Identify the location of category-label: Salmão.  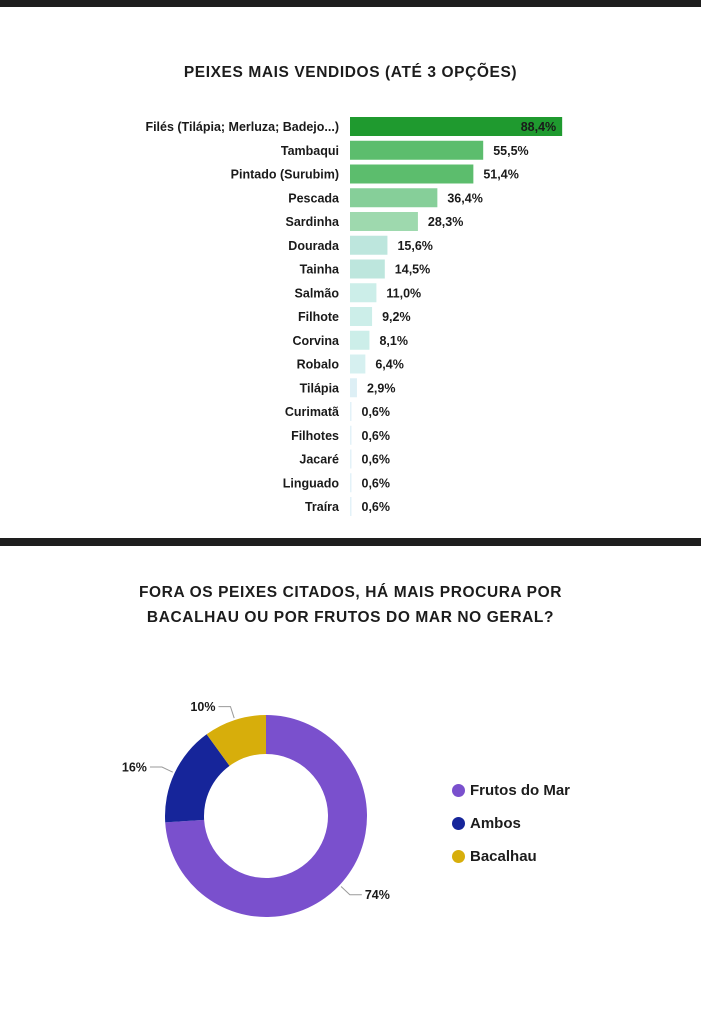
(317, 293).